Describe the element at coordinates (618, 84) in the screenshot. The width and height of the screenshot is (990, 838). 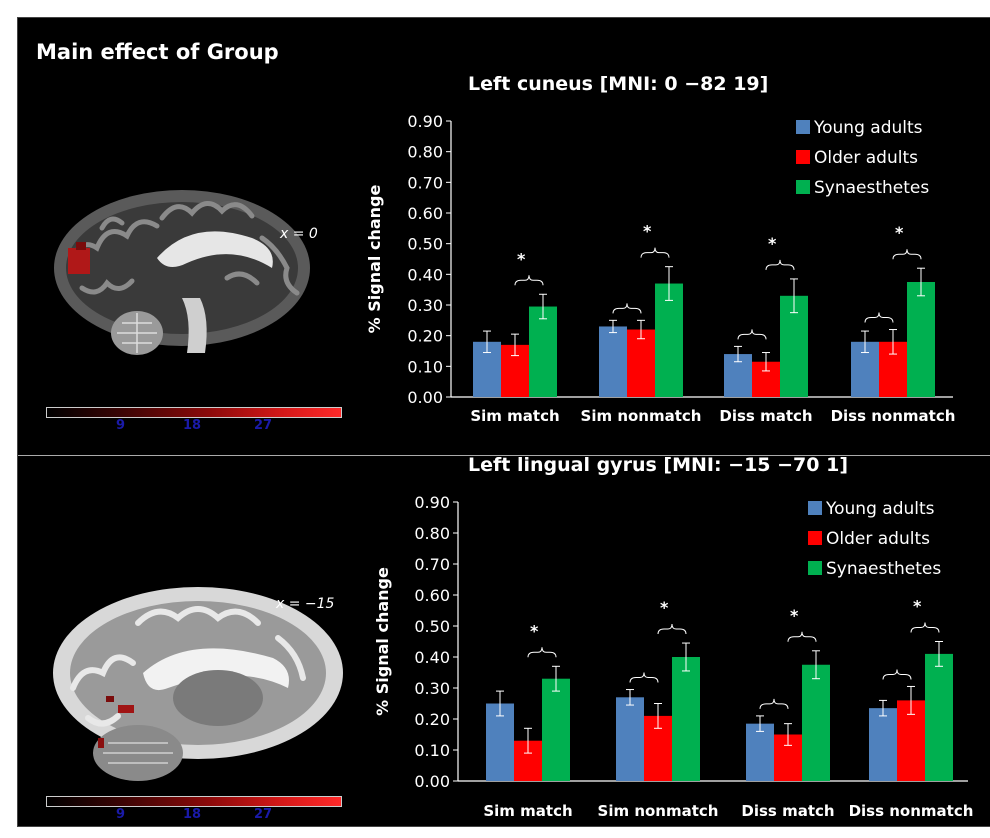
I see `chart-title: Left cuneus [MNI: 0 −82 19]` at that location.